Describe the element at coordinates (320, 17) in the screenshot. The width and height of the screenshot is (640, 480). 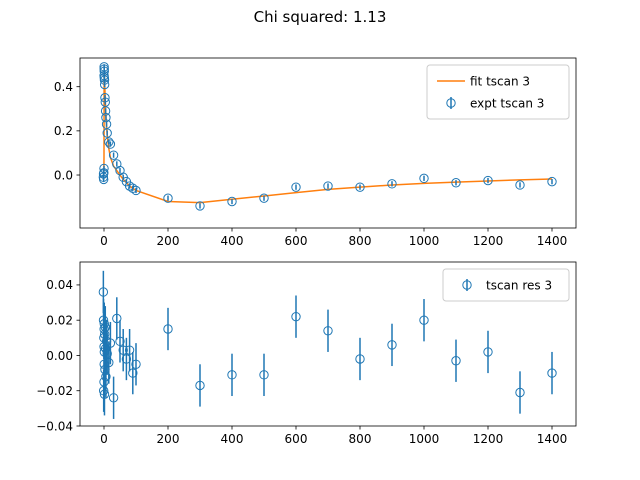
I see `figure-suptitle: Chi squared: 1.13` at that location.